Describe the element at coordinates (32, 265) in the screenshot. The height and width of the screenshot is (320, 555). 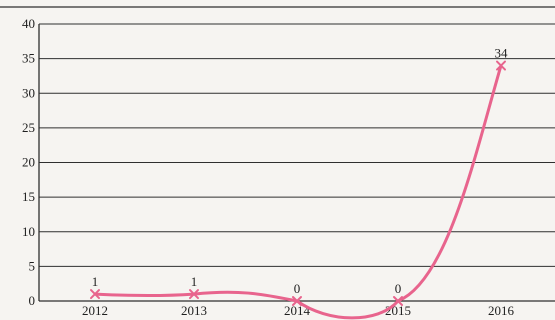
I see `y-tick-label-5: 5` at that location.